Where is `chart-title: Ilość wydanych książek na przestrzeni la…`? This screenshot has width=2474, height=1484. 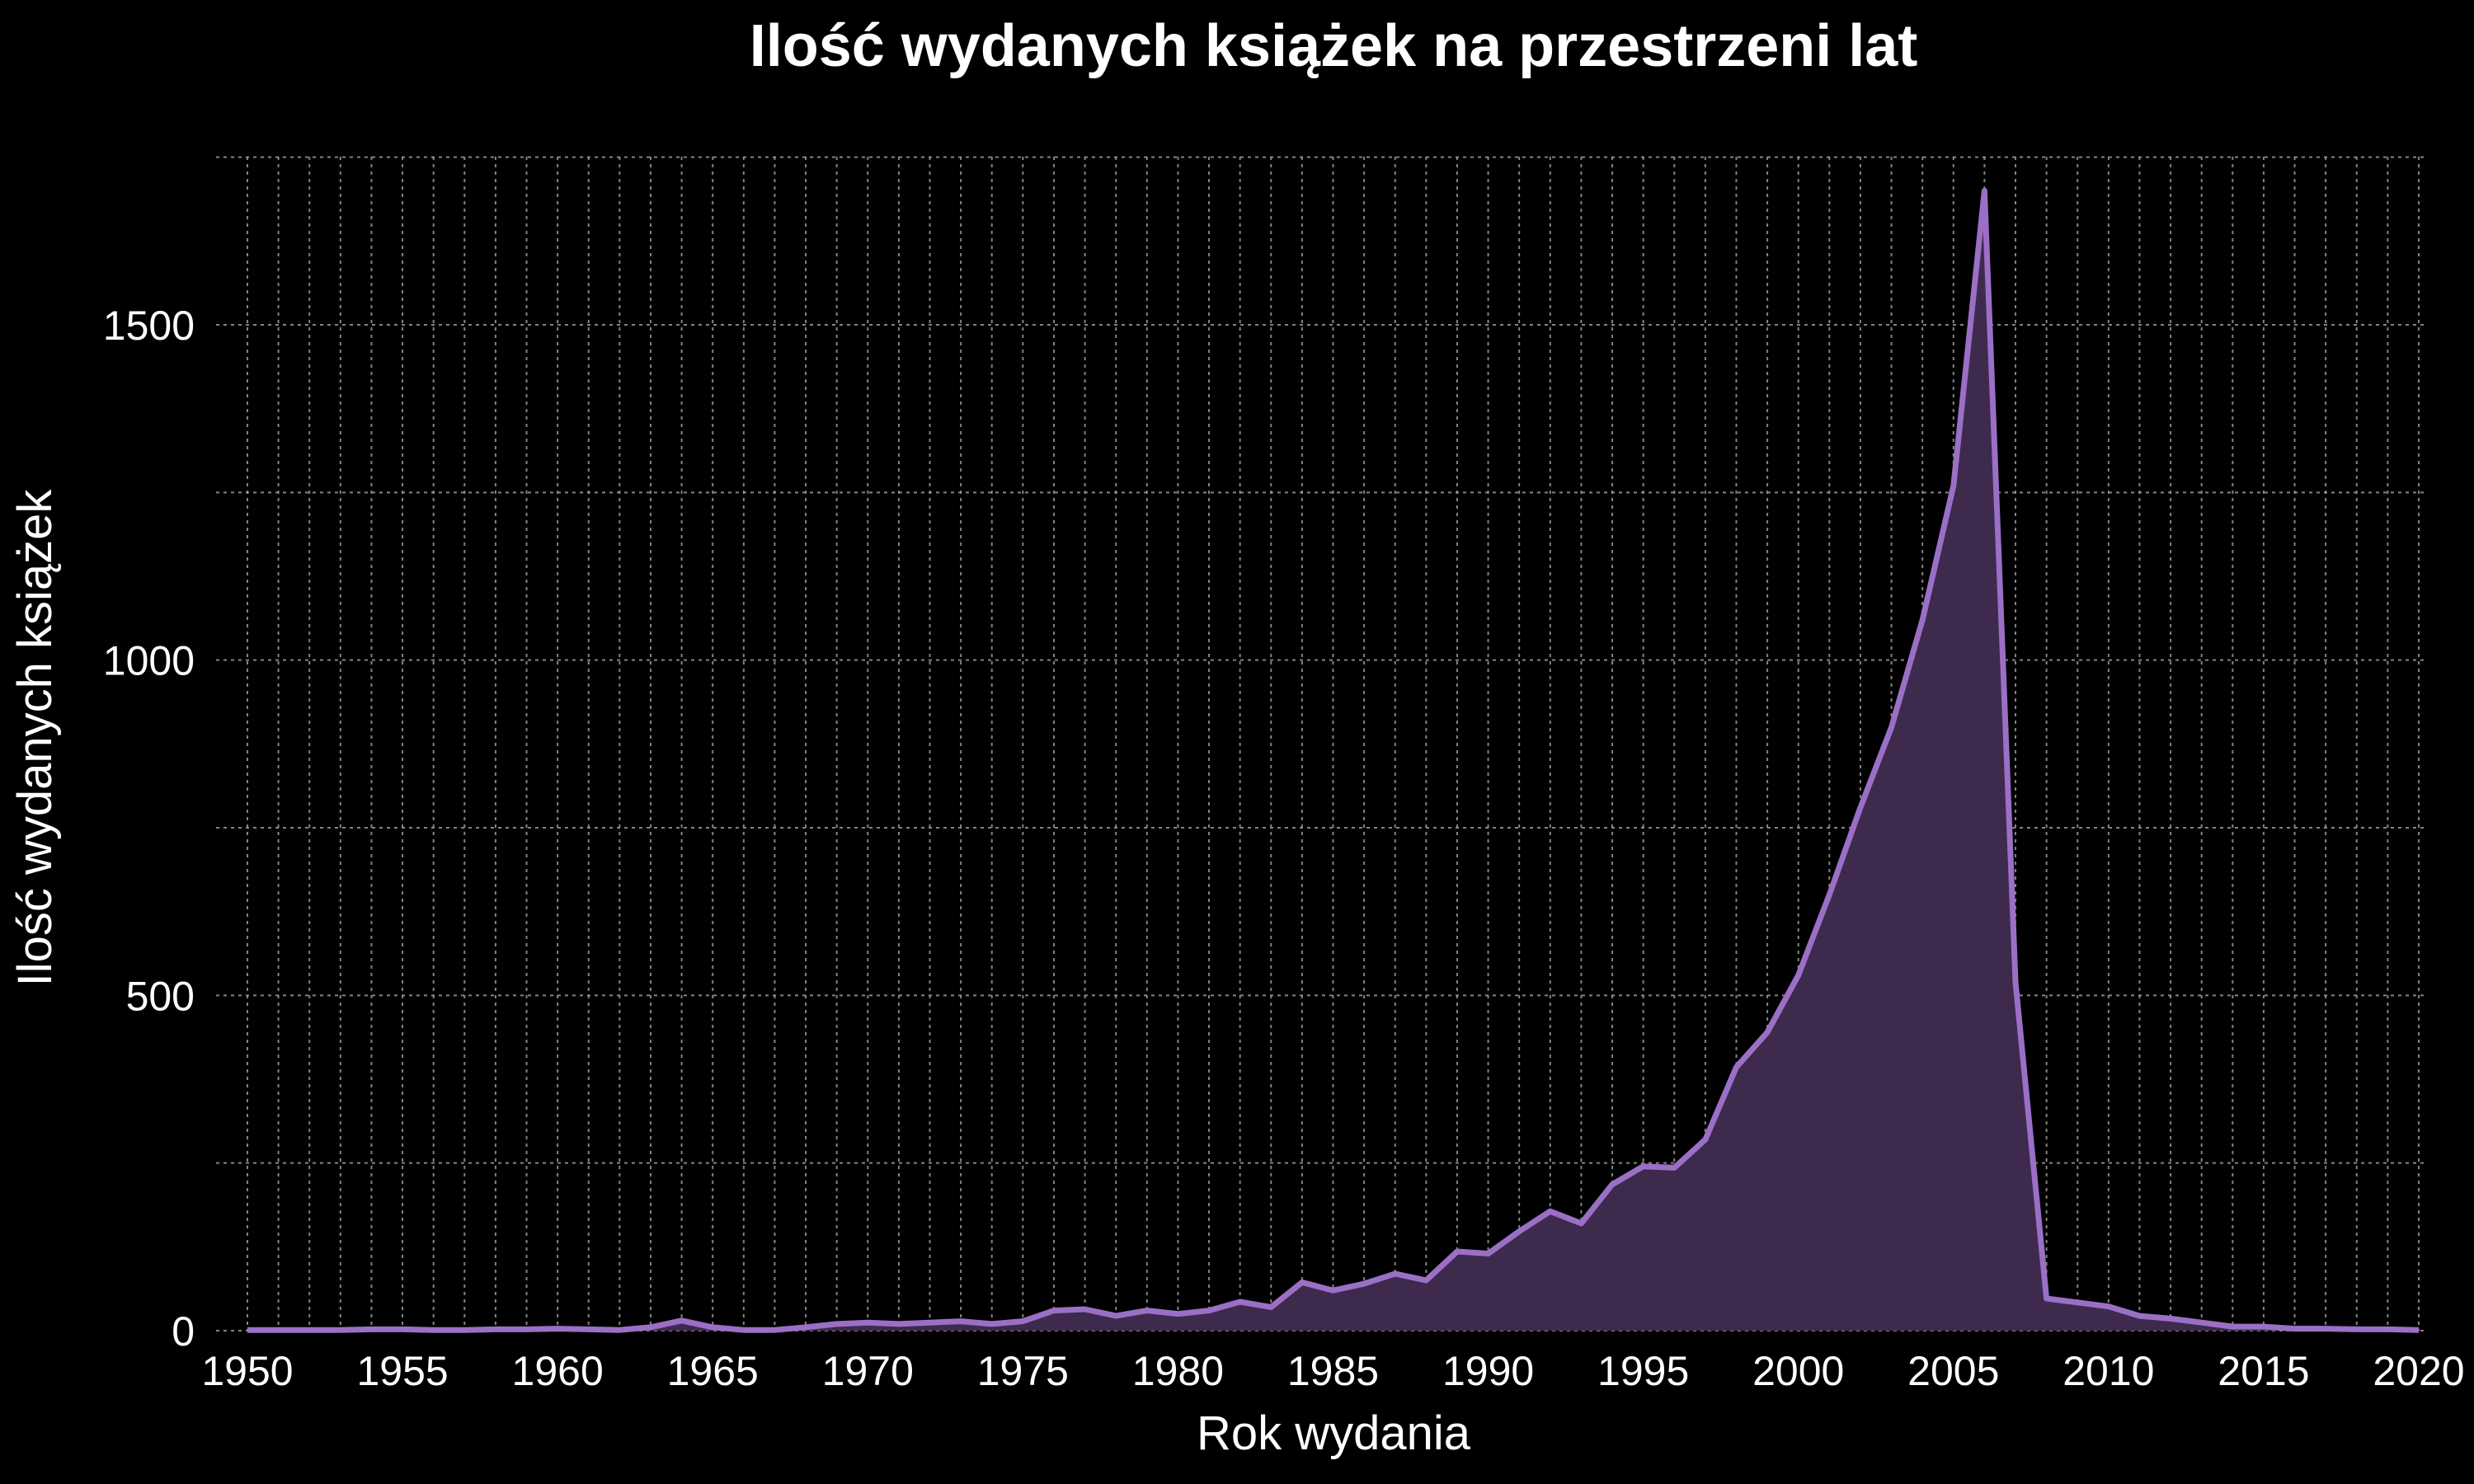 chart-title: Ilość wydanych książek na przestrzeni la… is located at coordinates (1334, 46).